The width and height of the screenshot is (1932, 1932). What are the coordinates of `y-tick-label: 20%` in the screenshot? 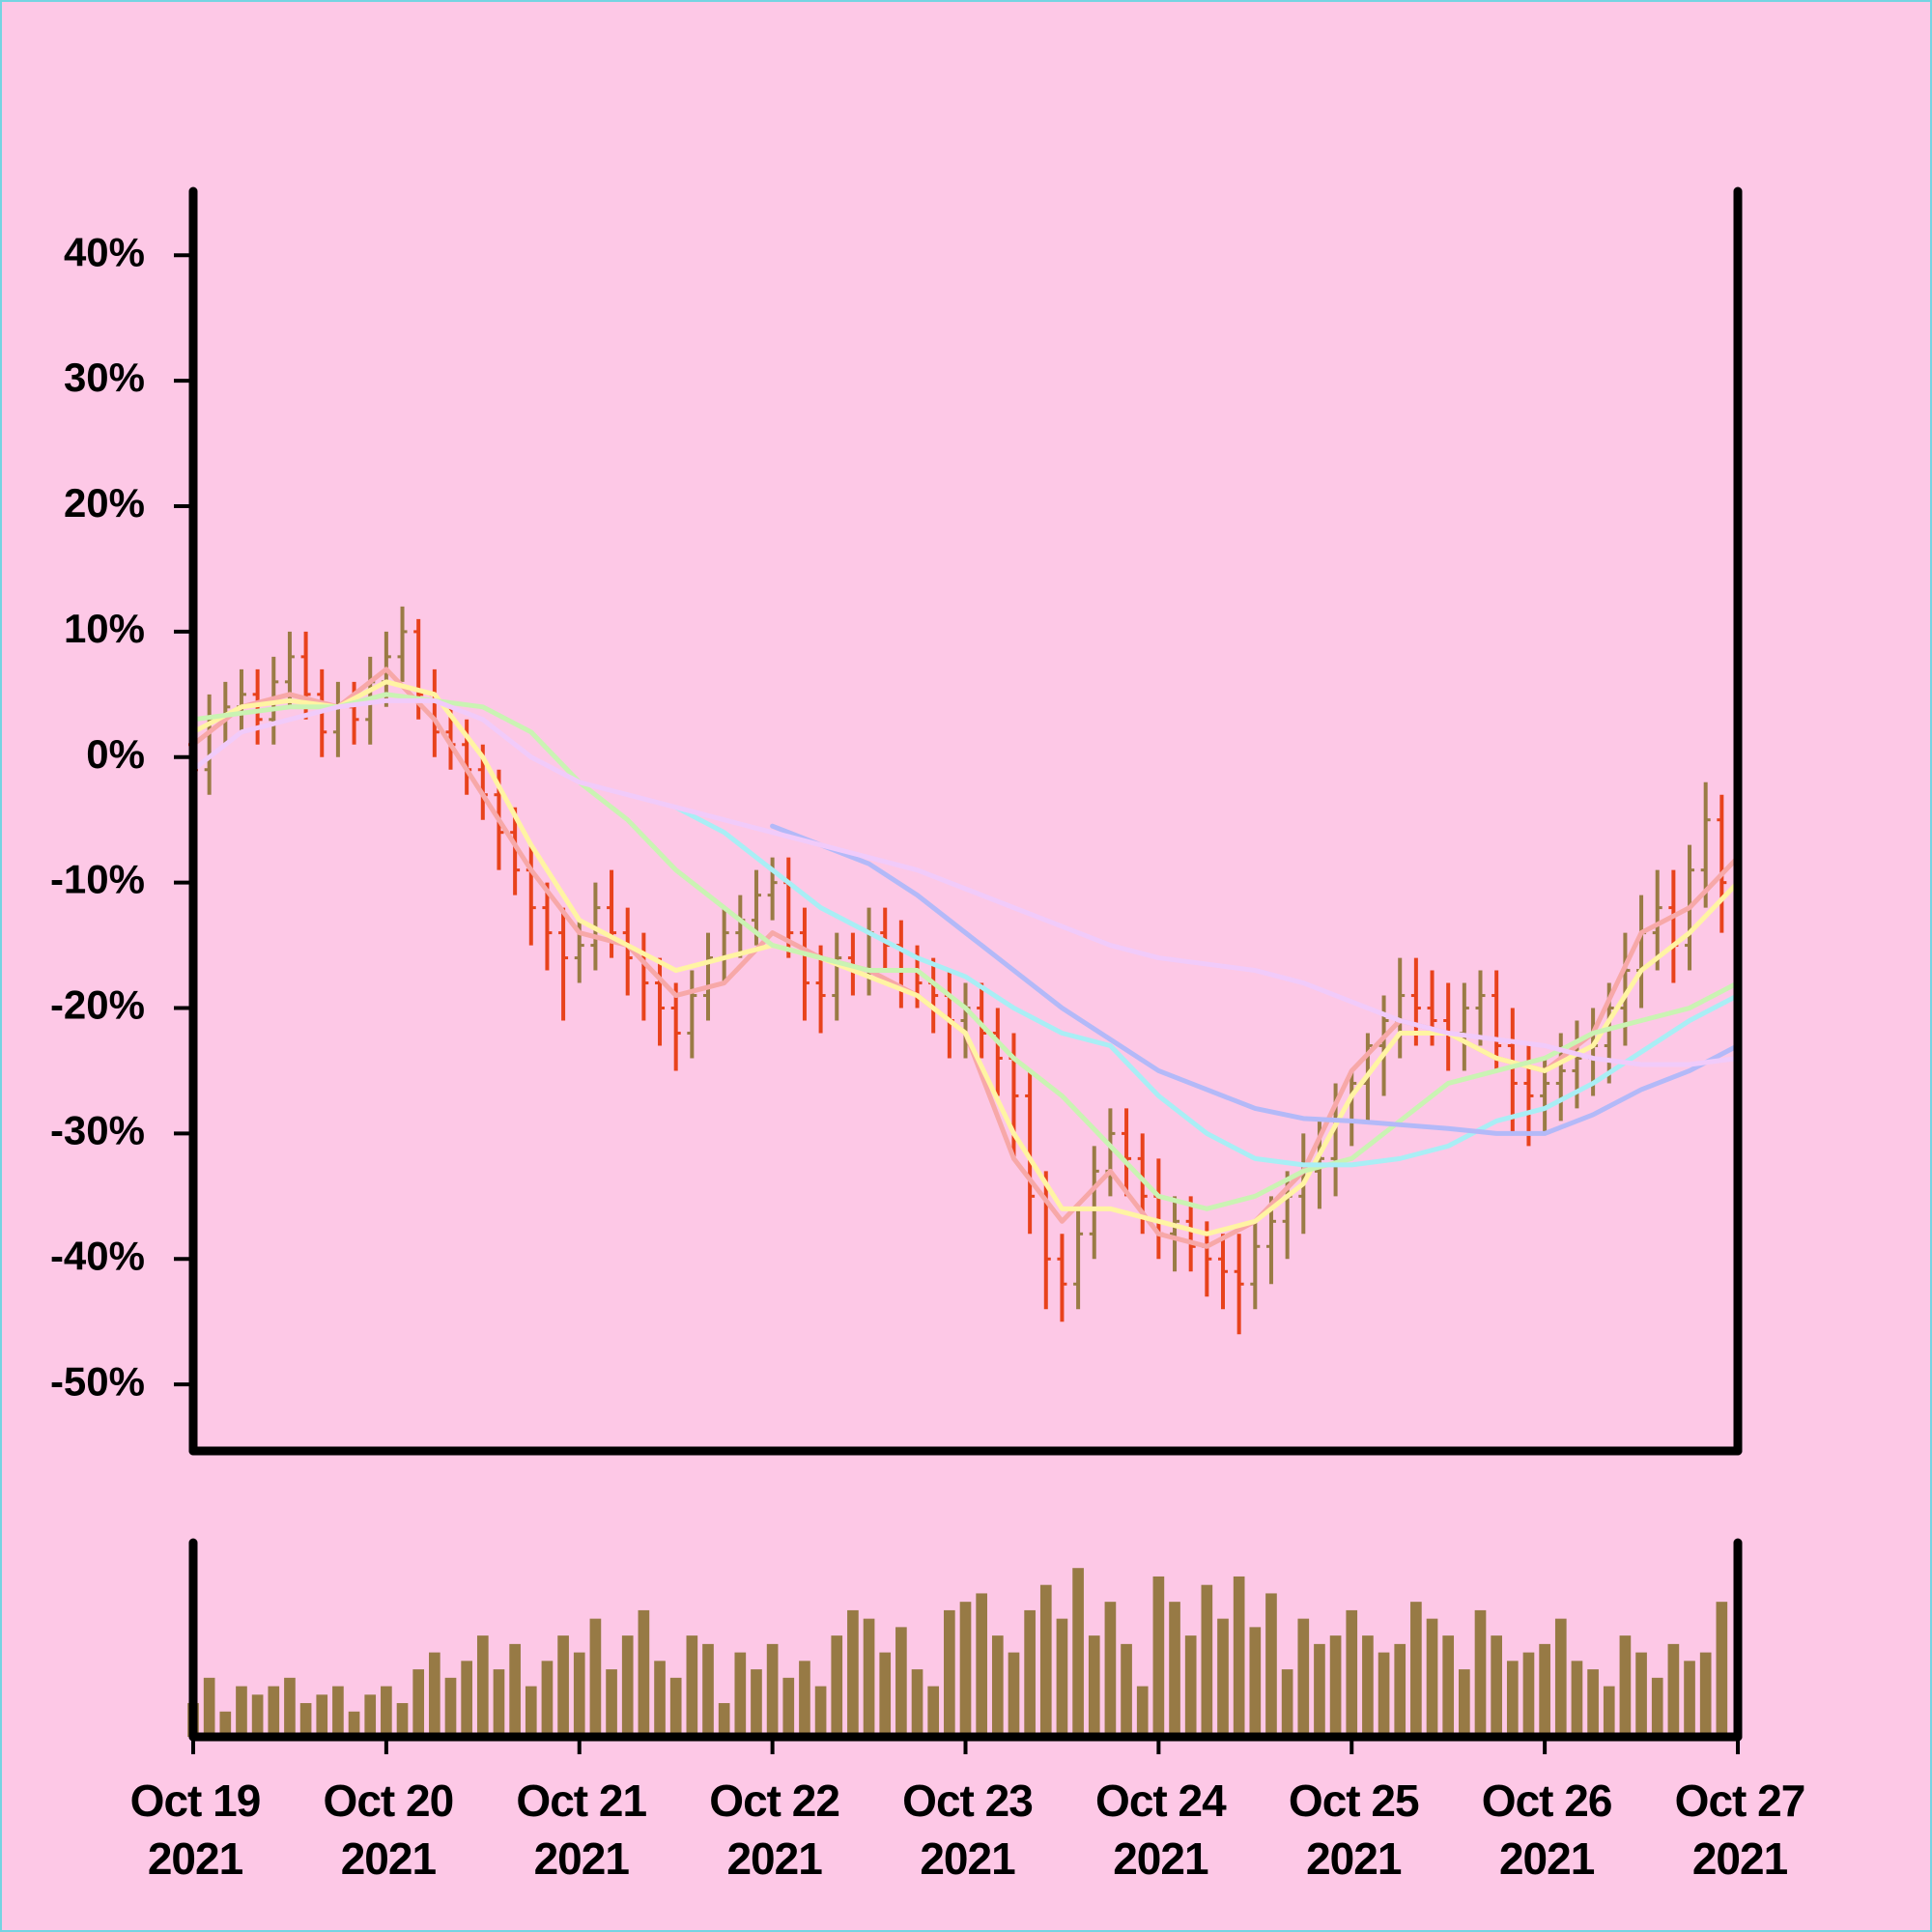 It's located at (104, 503).